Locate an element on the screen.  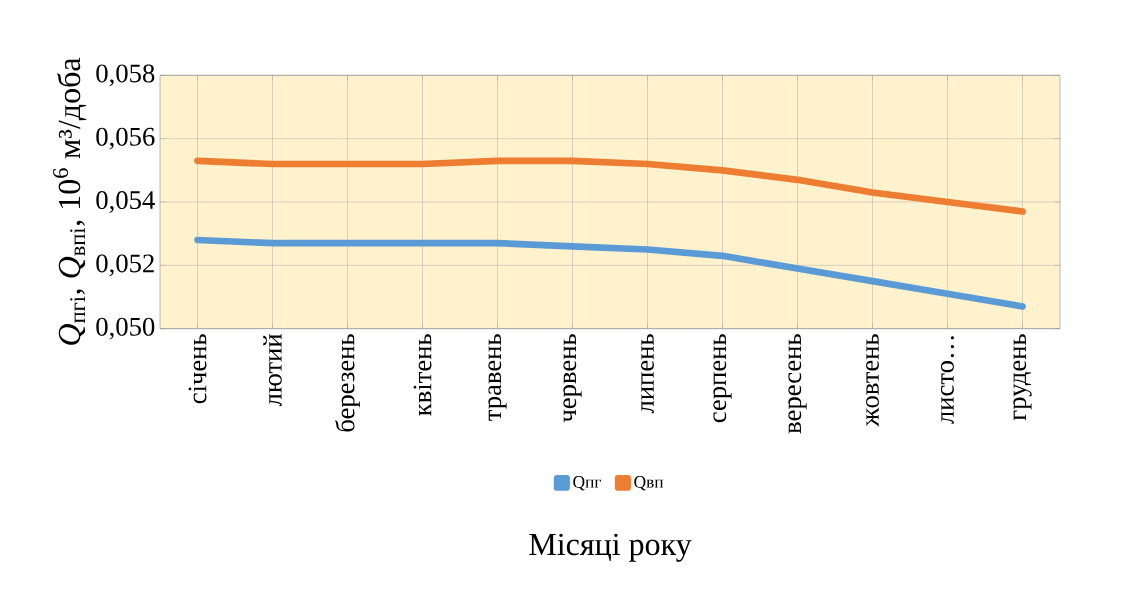
legend-label: Qпг is located at coordinates (587, 483).